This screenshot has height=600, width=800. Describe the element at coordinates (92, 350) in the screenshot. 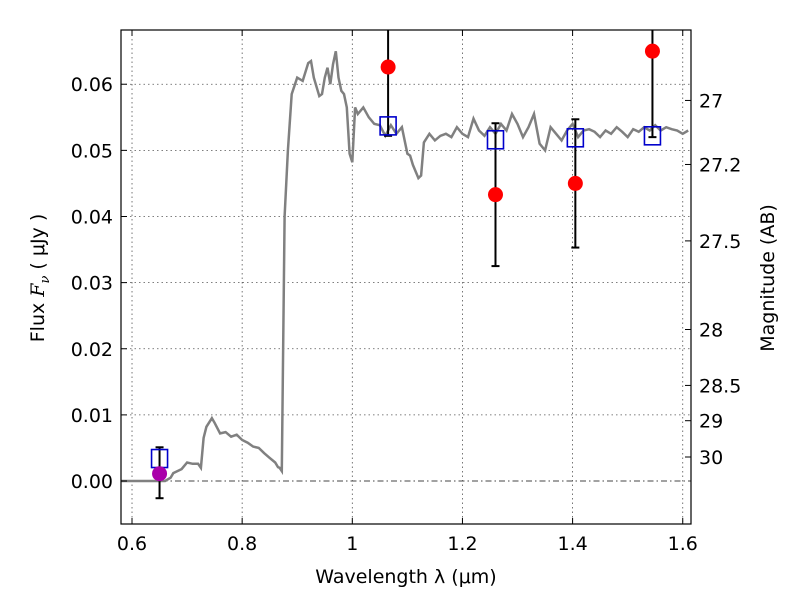

I see `y-tick-label: 0.02` at that location.